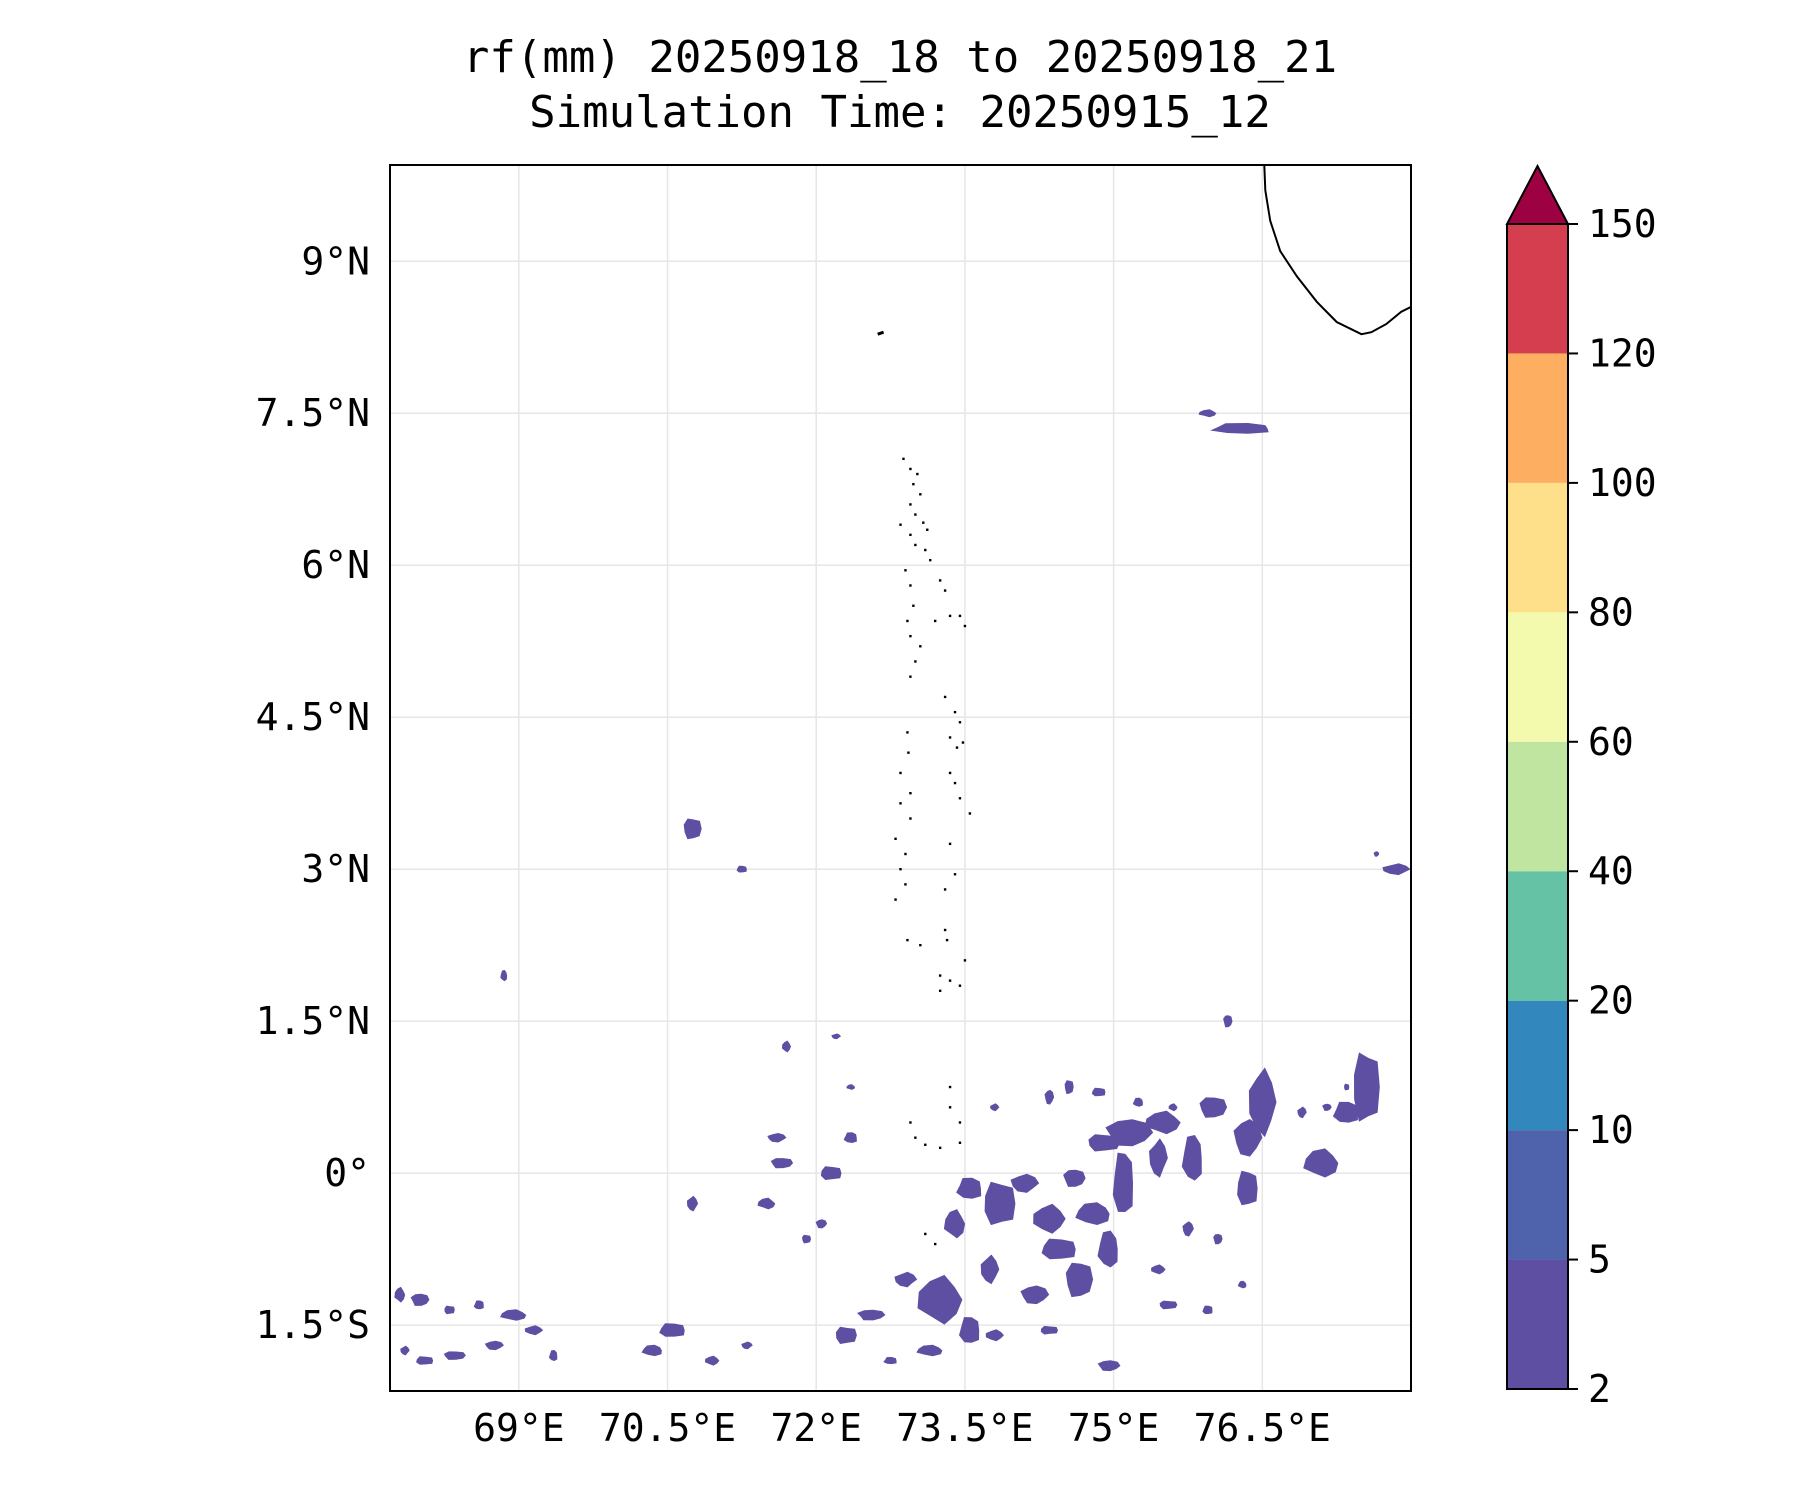 Image resolution: width=1800 pixels, height=1500 pixels. I want to click on lat-tick-label: 6°N, so click(335, 565).